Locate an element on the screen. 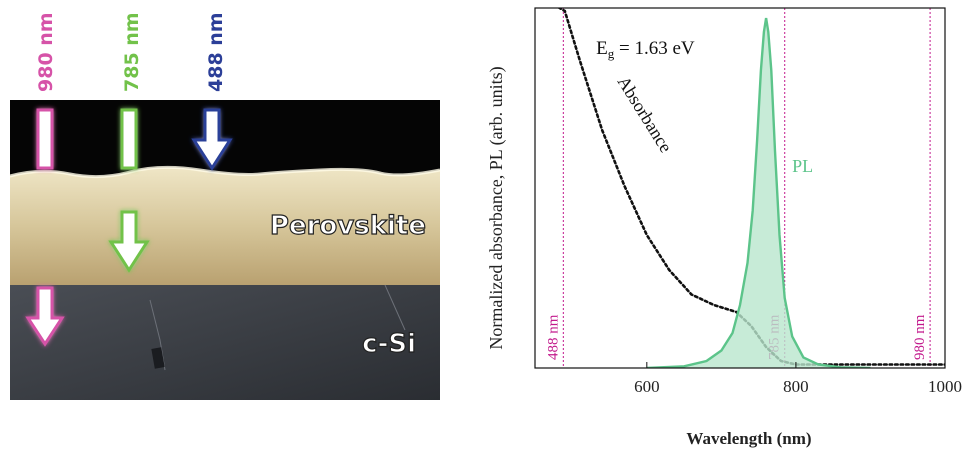  c-si-label: c-Si is located at coordinates (389, 344).